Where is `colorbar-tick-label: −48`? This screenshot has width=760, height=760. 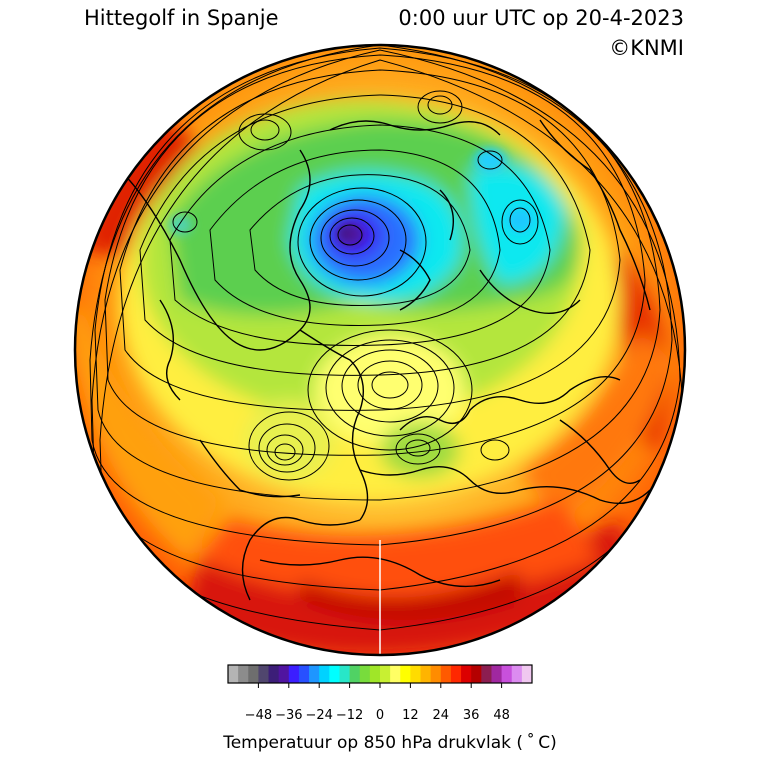
colorbar-tick-label: −48 is located at coordinates (258, 715).